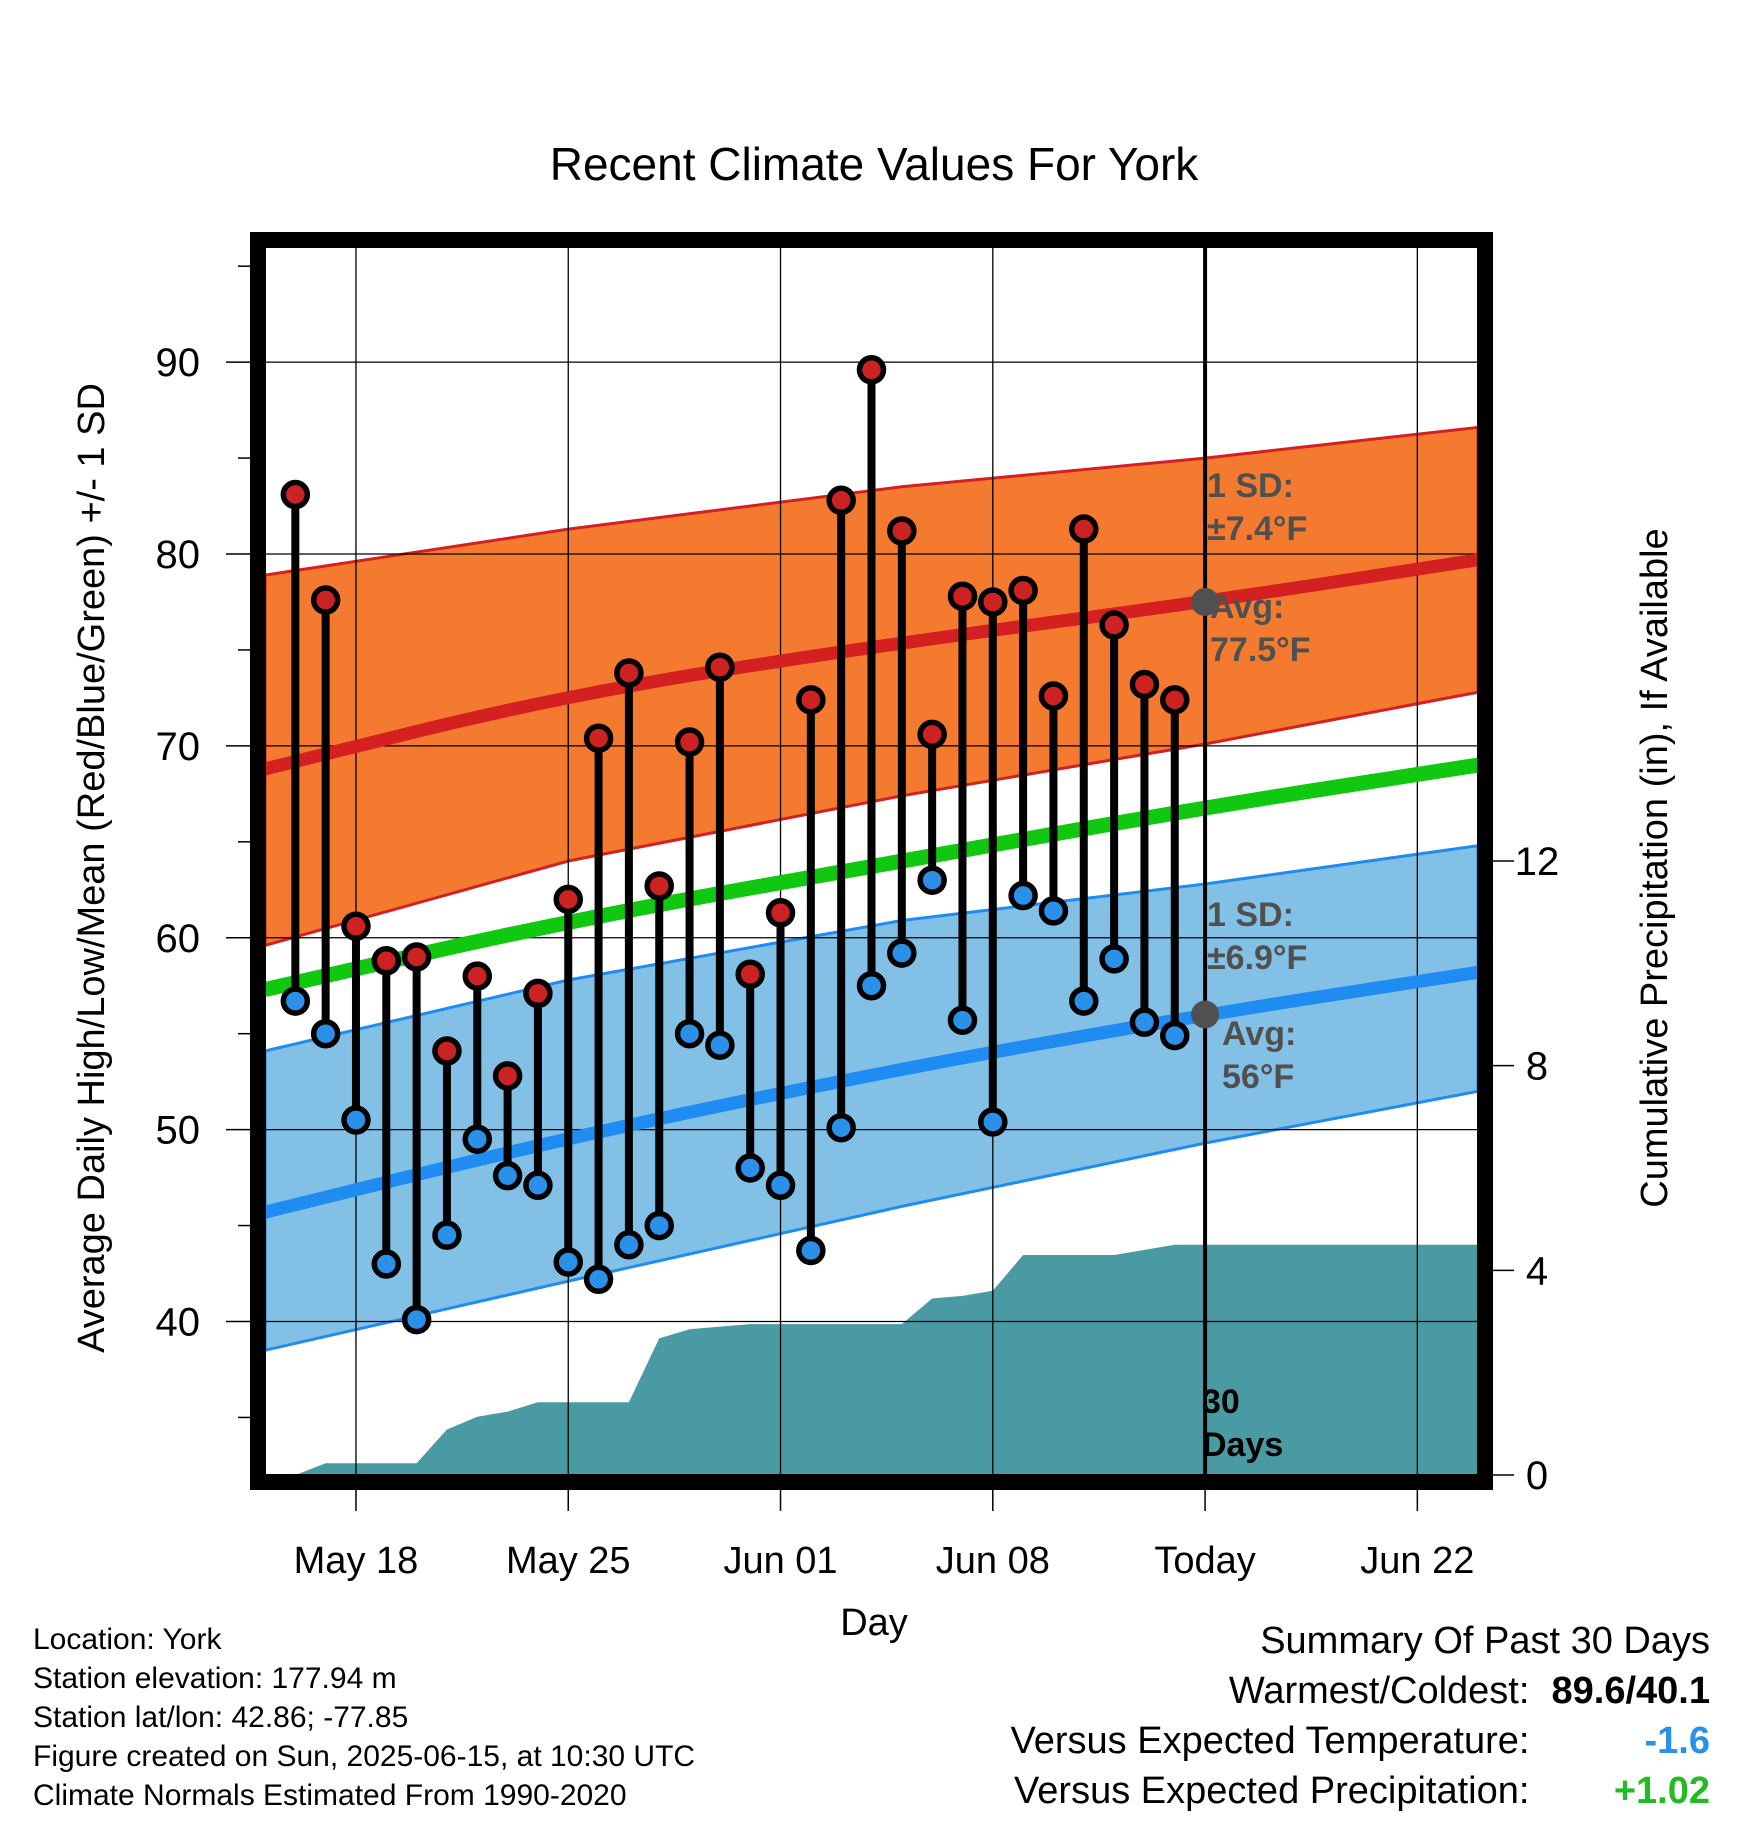 This screenshot has height=1833, width=1748. I want to click on station-elevation: Station elevation: 177.94 m, so click(215, 1678).